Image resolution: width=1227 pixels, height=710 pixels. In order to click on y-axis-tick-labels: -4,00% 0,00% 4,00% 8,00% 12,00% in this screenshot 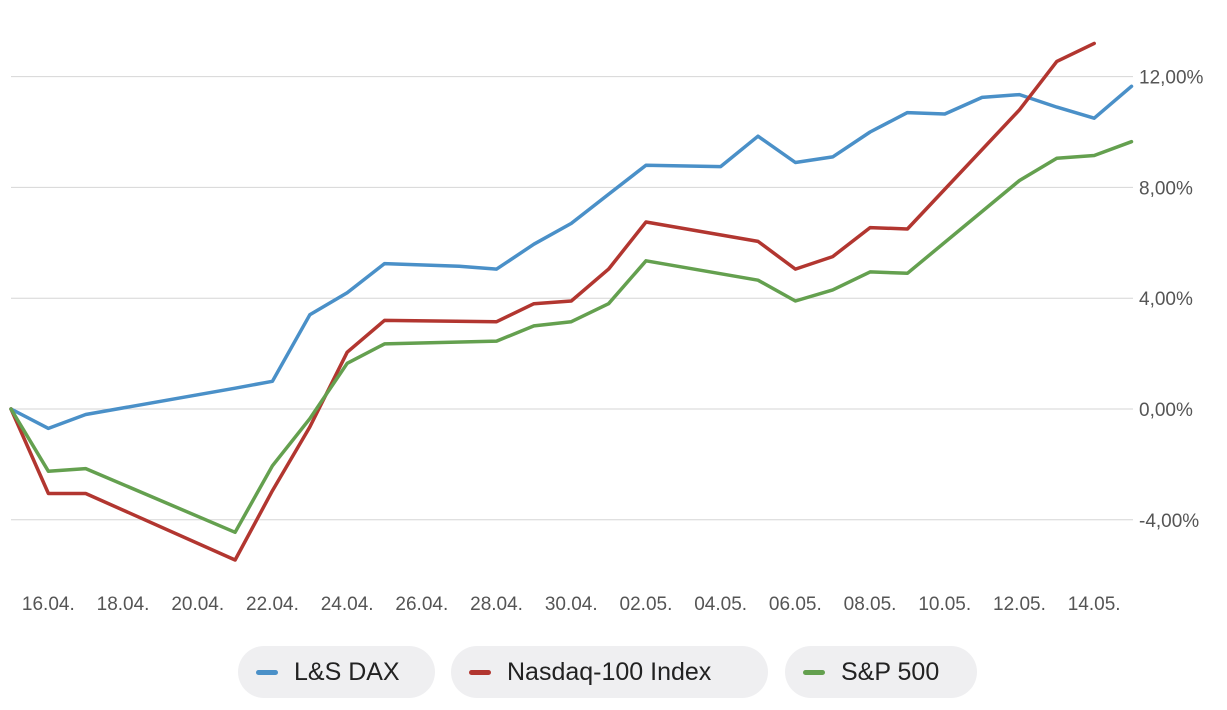, I will do `click(1171, 300)`.